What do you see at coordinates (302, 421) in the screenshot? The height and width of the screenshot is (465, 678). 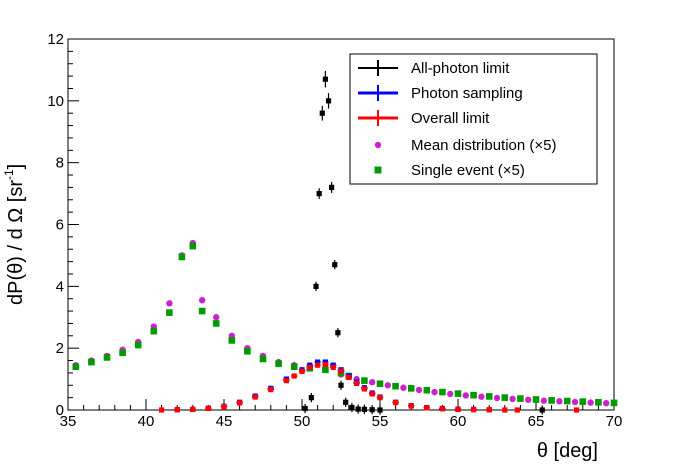 I see `x-tick-label: 50` at bounding box center [302, 421].